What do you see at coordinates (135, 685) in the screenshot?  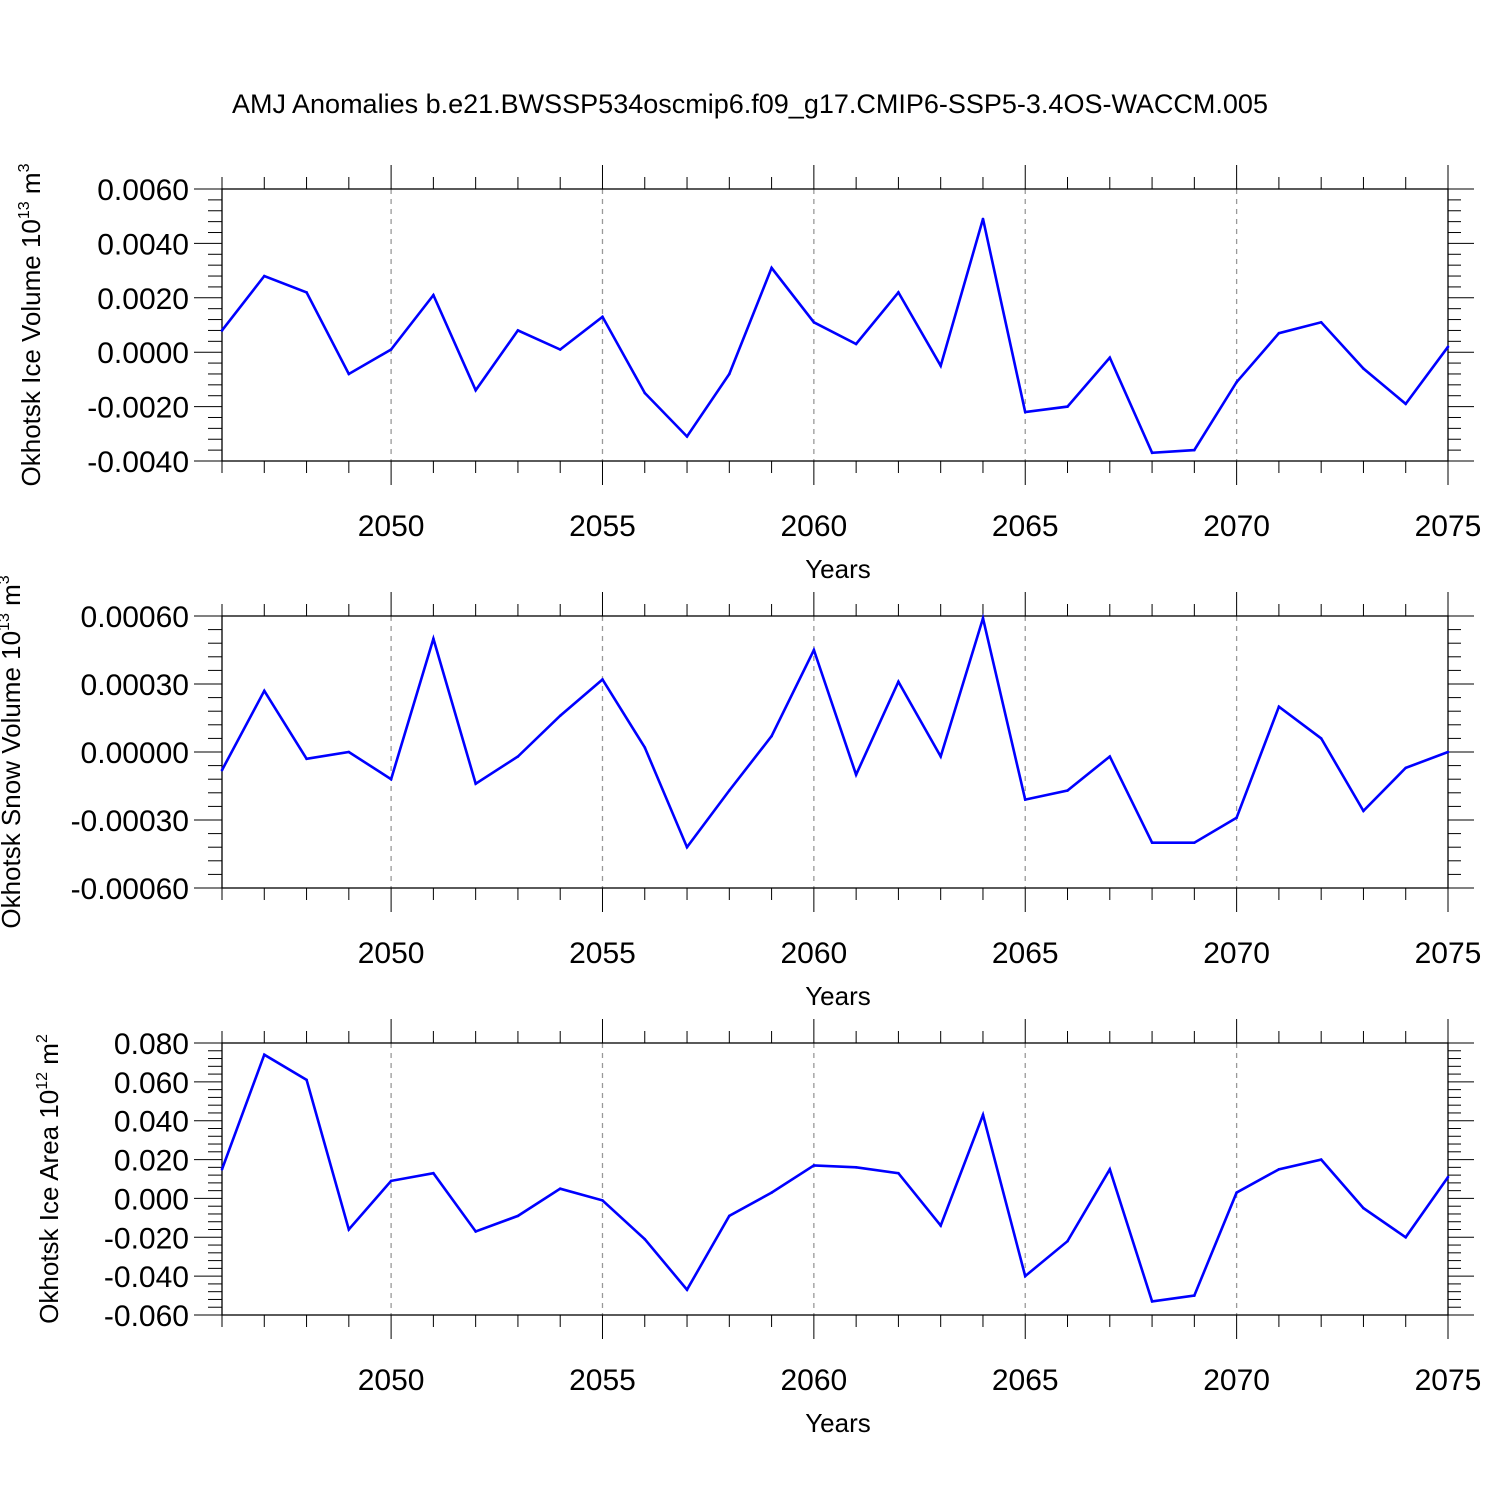 I see `snow-volume-y-tick-label: 0.00030` at bounding box center [135, 685].